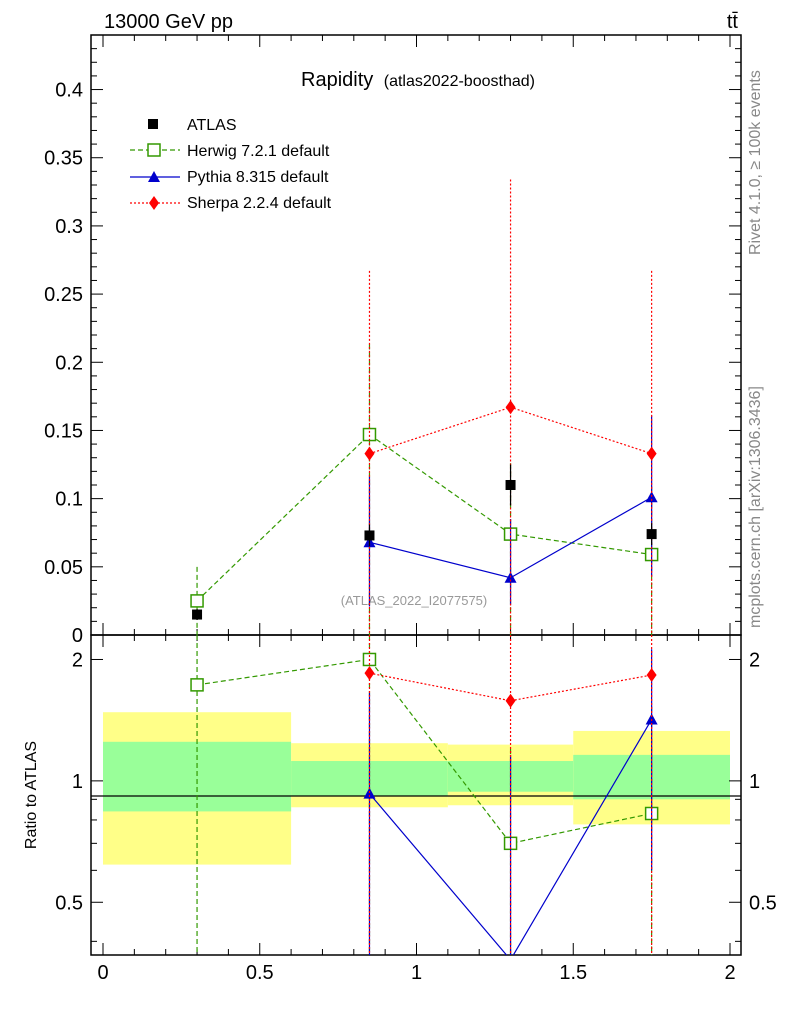  What do you see at coordinates (259, 203) in the screenshot?
I see `legend-label-sherpa: Sherpa 2.2.4 default` at bounding box center [259, 203].